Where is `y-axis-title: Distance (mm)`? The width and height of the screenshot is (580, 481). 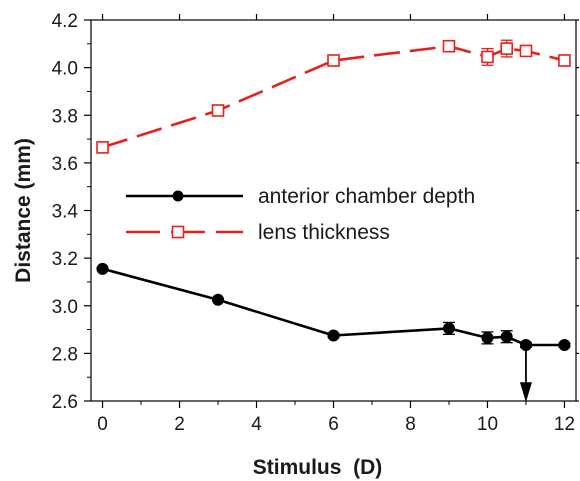
y-axis-title: Distance (mm) is located at coordinates (23, 210).